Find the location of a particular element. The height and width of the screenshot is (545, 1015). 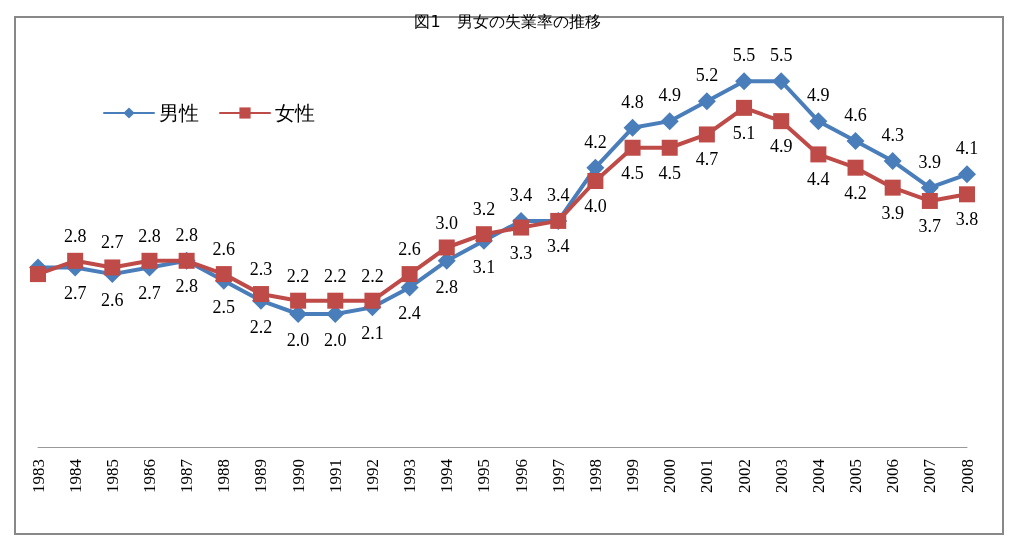

data-label: 4.7 is located at coordinates (707, 159).